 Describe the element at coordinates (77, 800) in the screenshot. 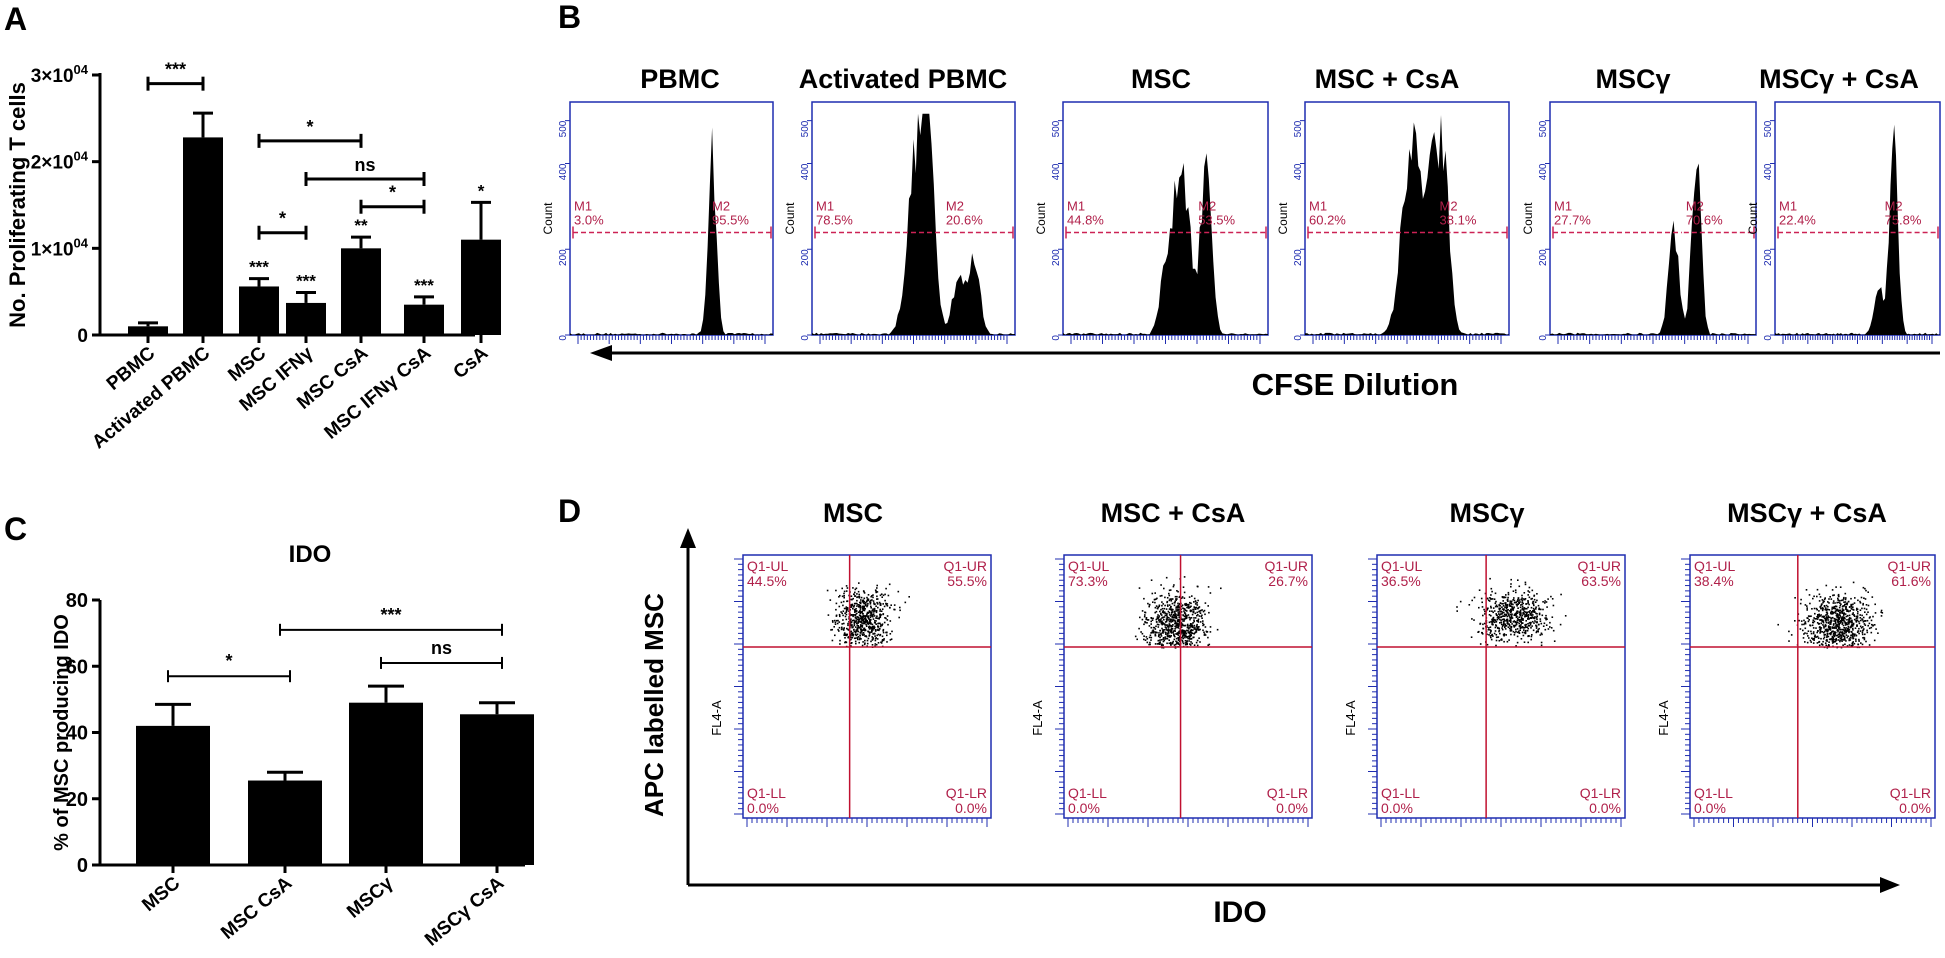

I see `y-tick-label: 20` at that location.